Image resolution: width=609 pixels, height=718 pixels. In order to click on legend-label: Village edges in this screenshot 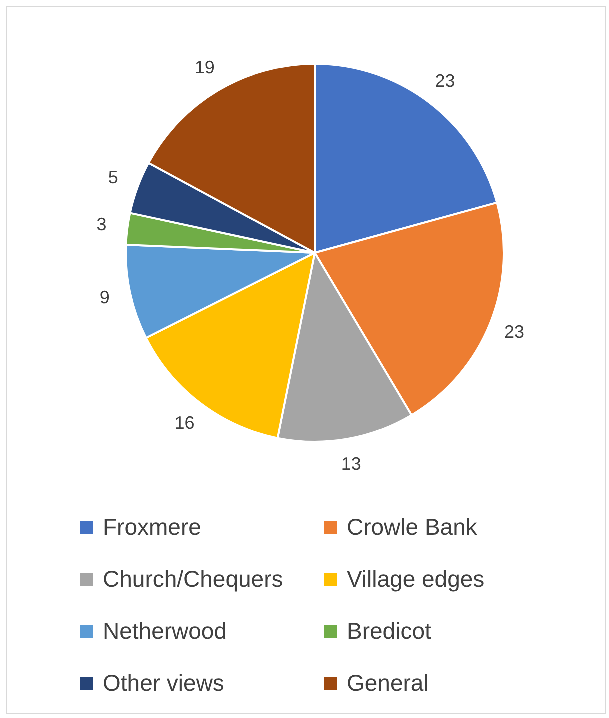, I will do `click(416, 579)`.